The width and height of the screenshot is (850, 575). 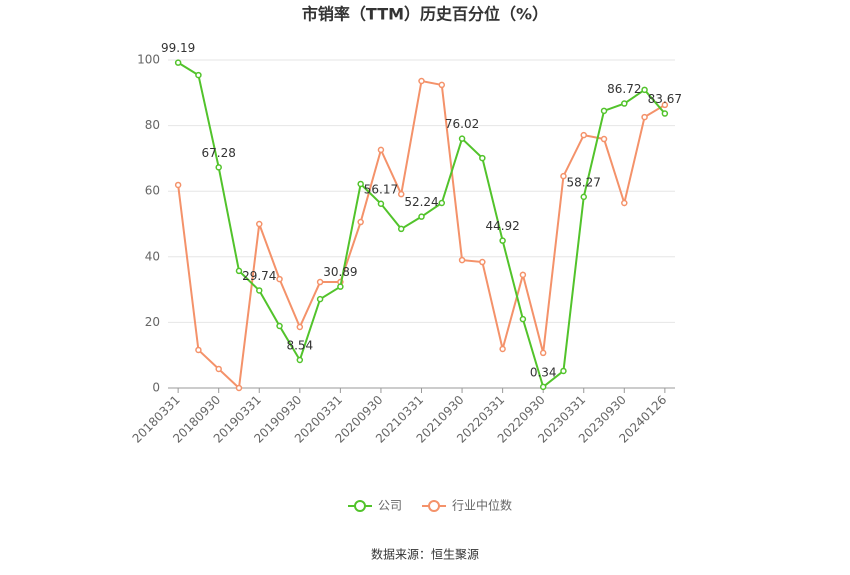 I want to click on legend-label: 行业中位数, so click(x=482, y=505).